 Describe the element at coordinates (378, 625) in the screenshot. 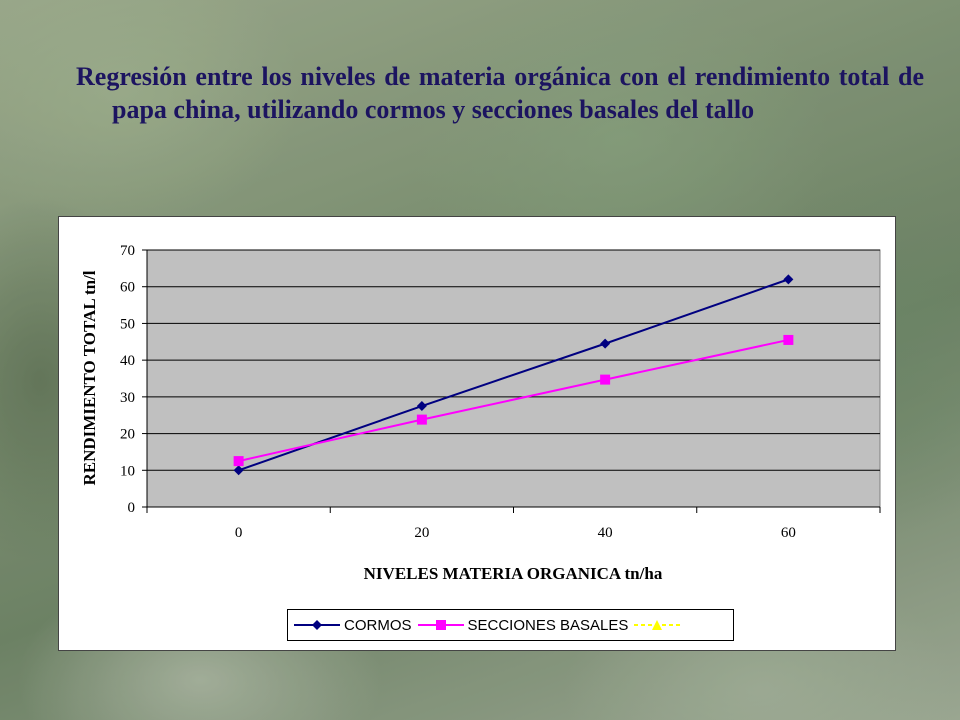

I see `legend-label-cormos: CORMOS` at that location.